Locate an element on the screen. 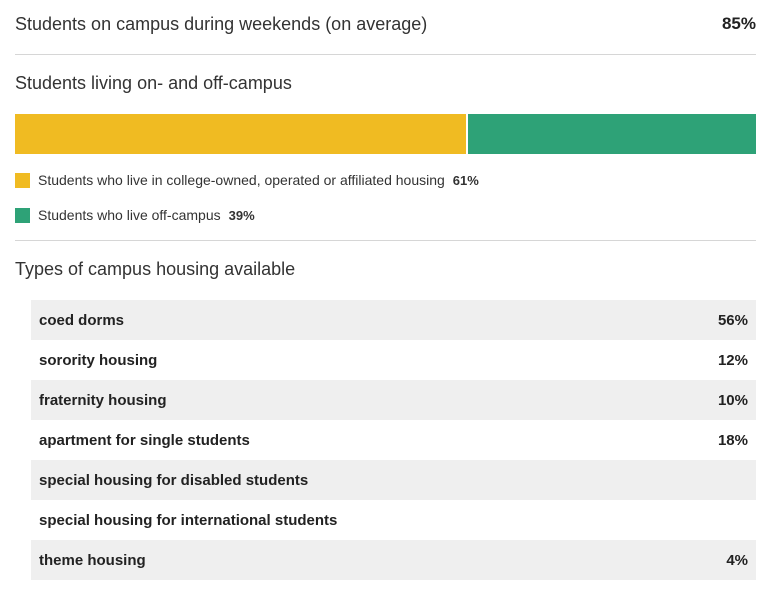 Image resolution: width=770 pixels, height=598 pixels. legend-value-off-campus: 39% is located at coordinates (241, 215).